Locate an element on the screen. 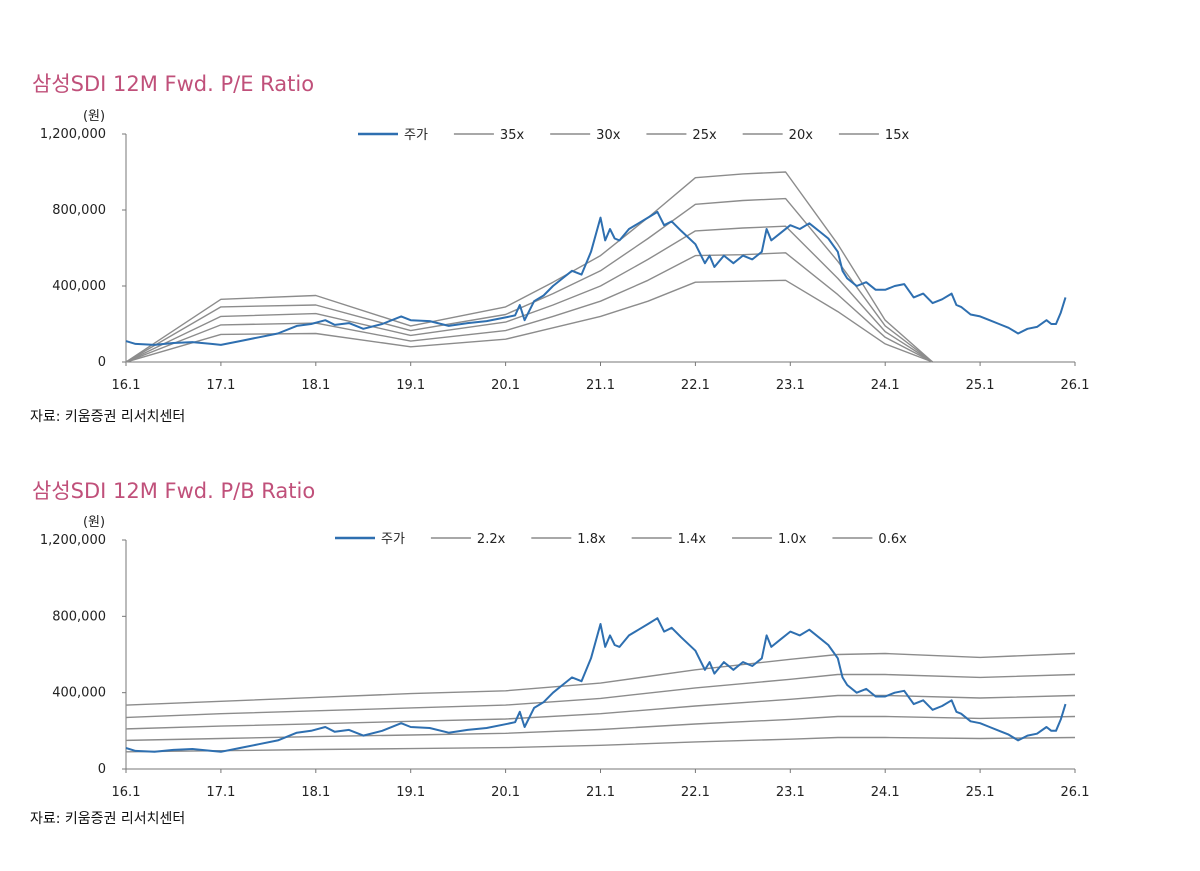 The image size is (1200, 871). c1-series-line-2.2x is located at coordinates (600, 679).